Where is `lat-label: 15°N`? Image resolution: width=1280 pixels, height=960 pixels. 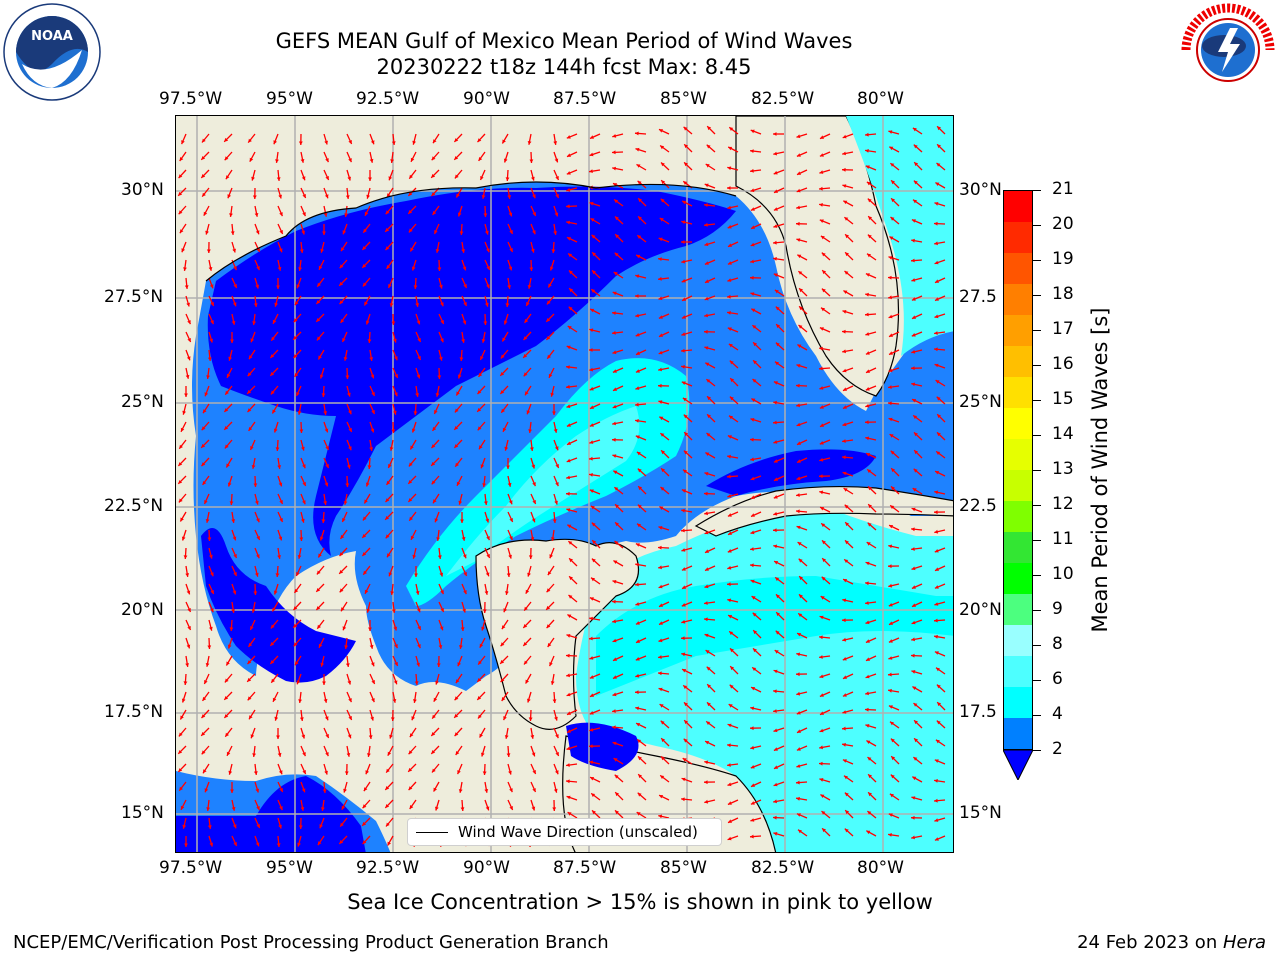
lat-label: 15°N is located at coordinates (142, 813).